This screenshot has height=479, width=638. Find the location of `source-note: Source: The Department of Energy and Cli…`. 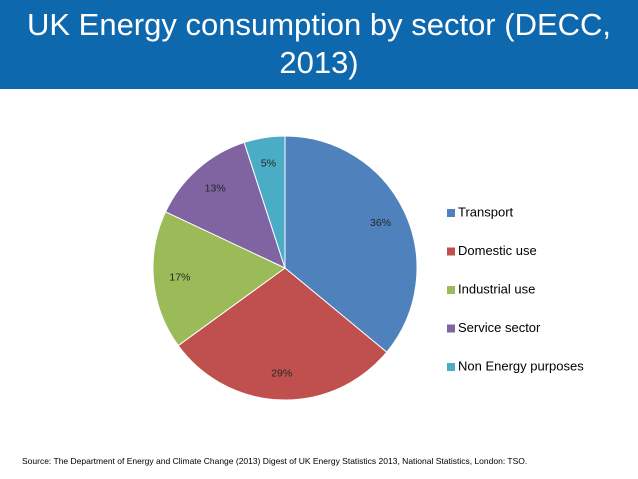

source-note: Source: The Department of Energy and Cli… is located at coordinates (275, 461).